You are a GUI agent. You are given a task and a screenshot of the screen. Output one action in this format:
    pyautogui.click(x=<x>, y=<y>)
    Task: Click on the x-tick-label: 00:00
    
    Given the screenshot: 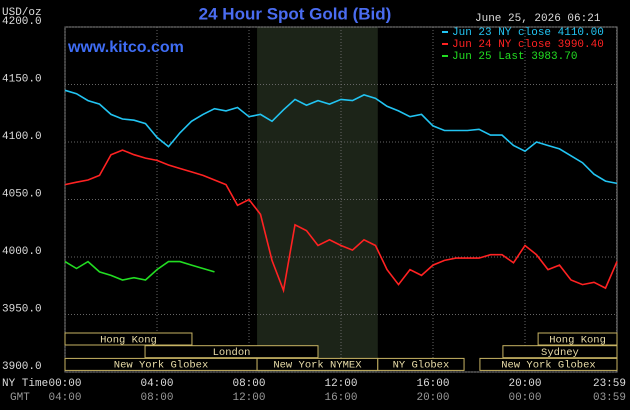 What is the action you would take?
    pyautogui.click(x=64, y=384)
    